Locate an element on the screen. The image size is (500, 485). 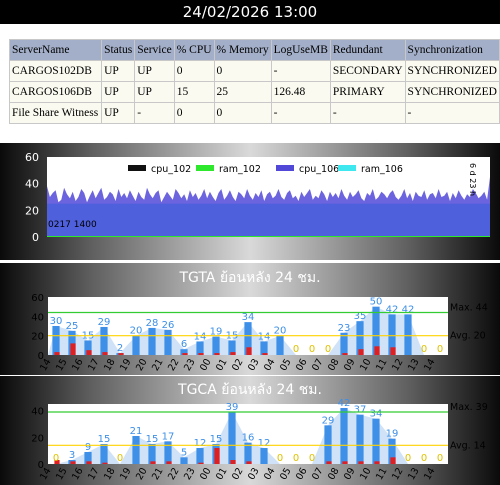
legend-label: cpu_106 is located at coordinates (319, 169).